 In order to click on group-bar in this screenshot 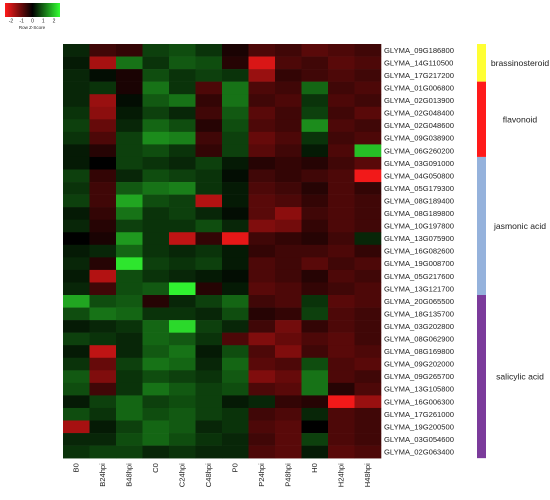, I will do `click(481, 377)`.